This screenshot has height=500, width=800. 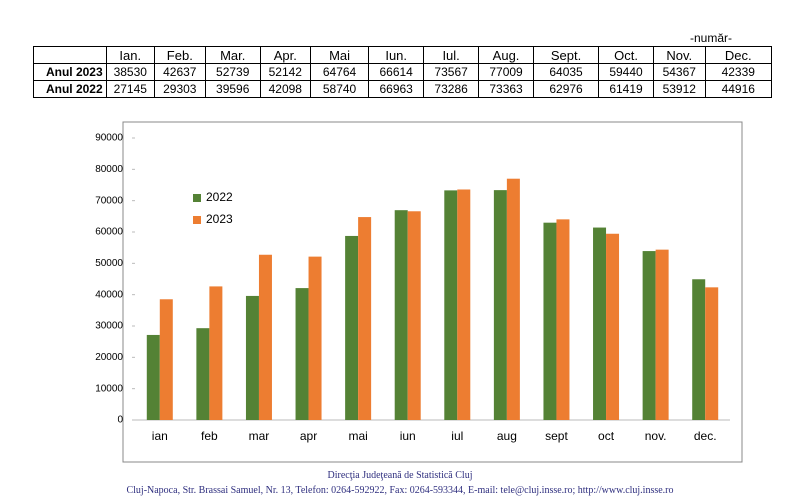 I want to click on x-tick-label: mar, so click(x=259, y=436).